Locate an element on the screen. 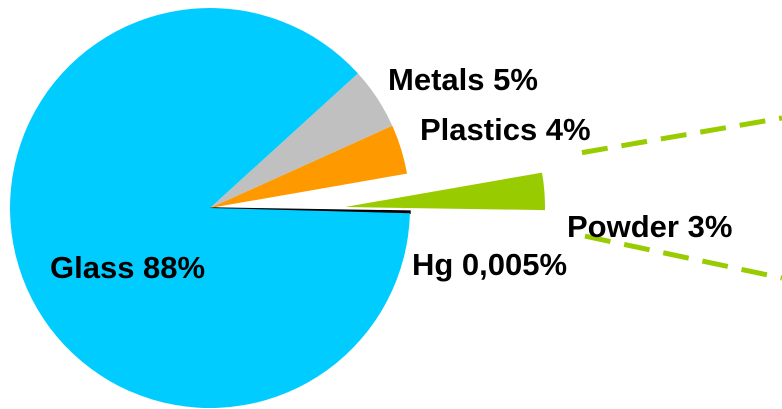  callout-line-upper is located at coordinates (682, 135).